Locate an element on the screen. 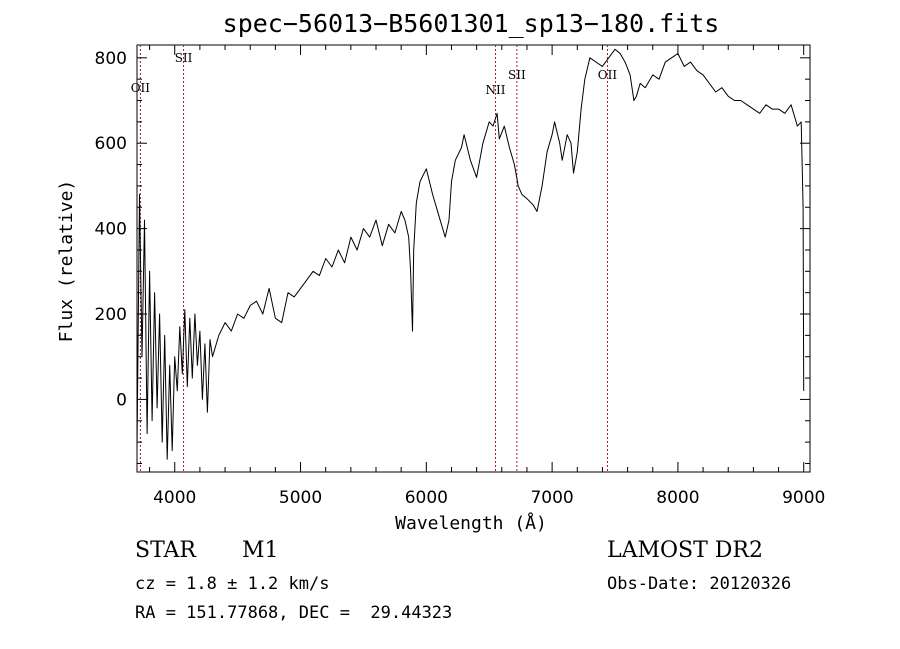  x-tick-label: 9000 is located at coordinates (803, 498).